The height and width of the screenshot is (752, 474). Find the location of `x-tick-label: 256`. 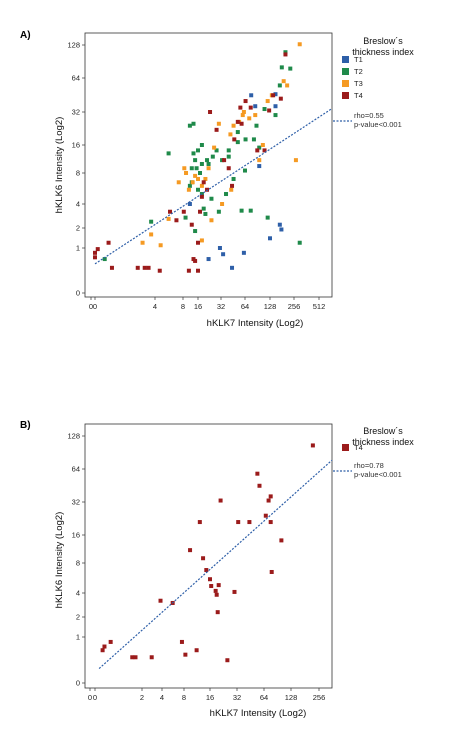

x-tick-label: 256 is located at coordinates (319, 697).